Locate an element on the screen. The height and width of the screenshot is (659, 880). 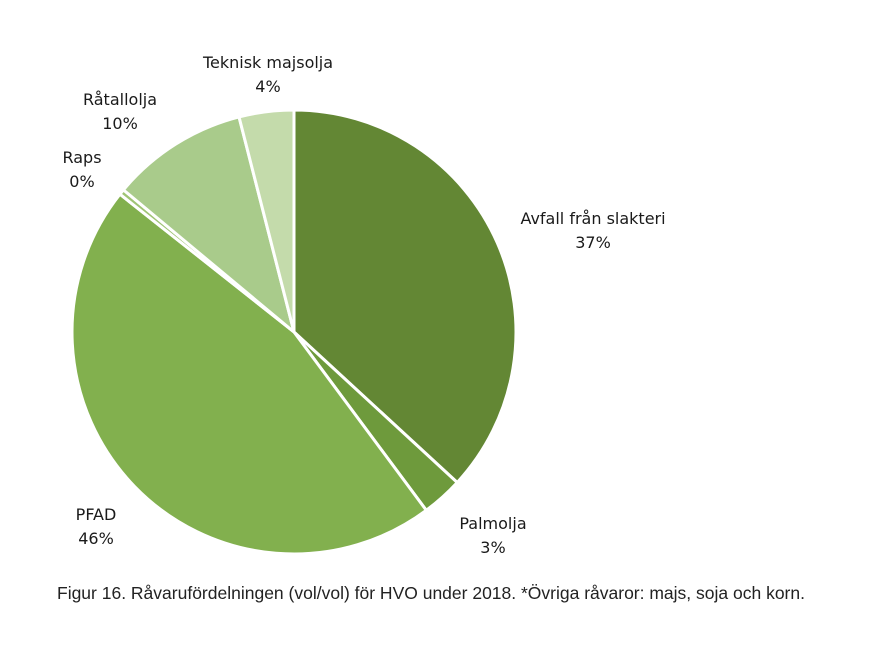
slice-value-label: 46% is located at coordinates (96, 538).